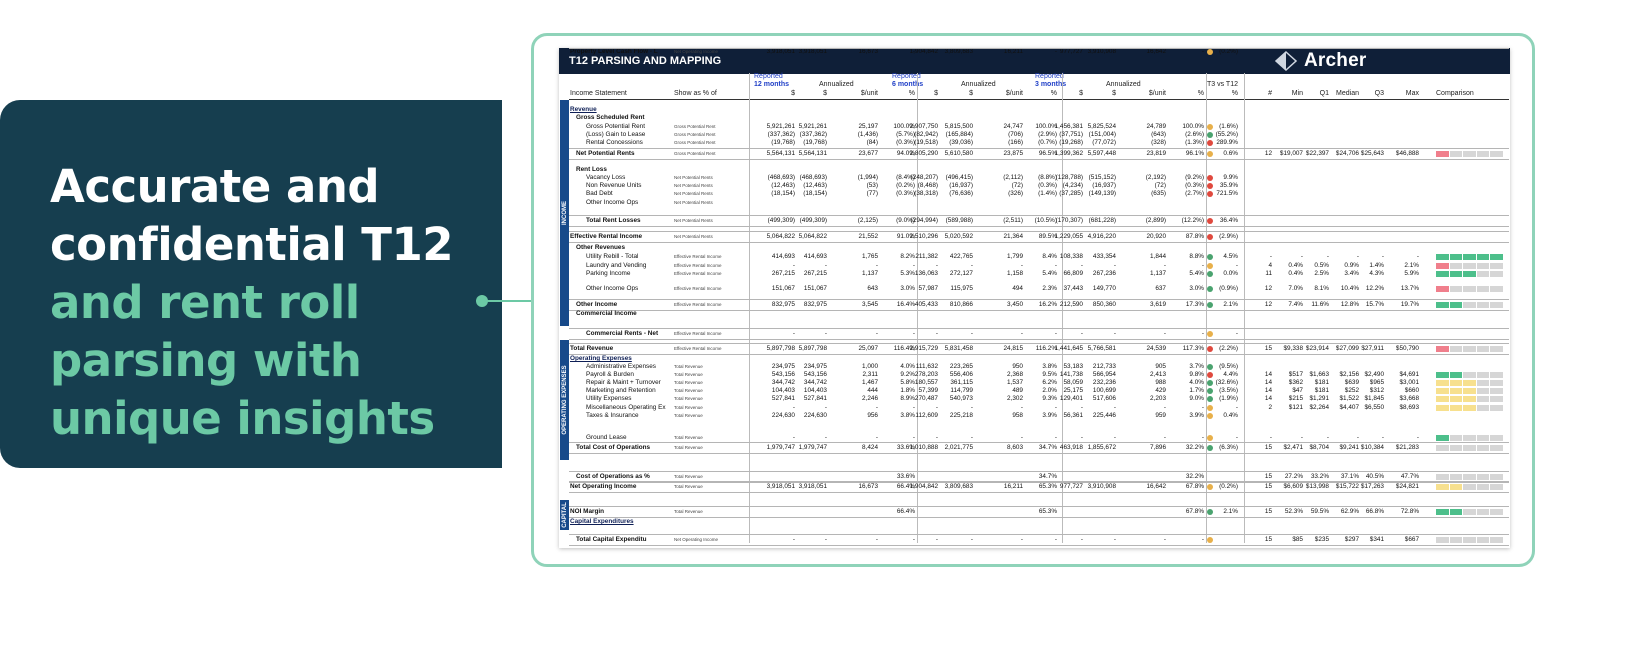  What do you see at coordinates (926, 134) in the screenshot?
I see `cell-value: (82,942)` at bounding box center [926, 134].